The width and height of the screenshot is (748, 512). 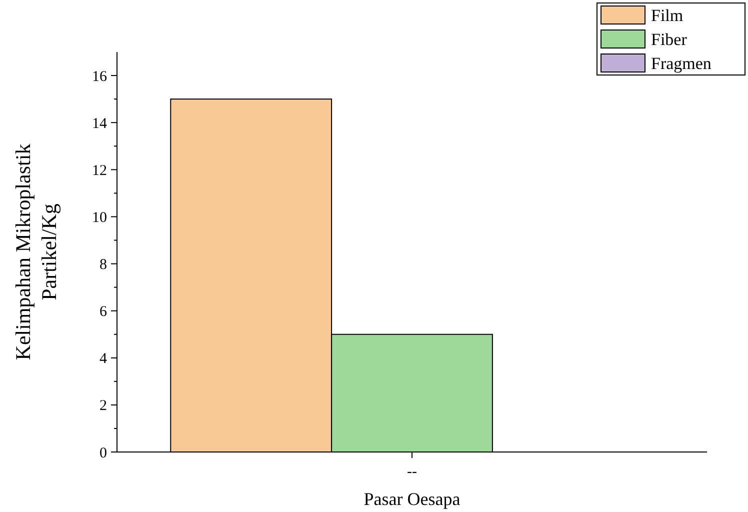 What do you see at coordinates (103, 265) in the screenshot?
I see `y-tick-label: 8` at bounding box center [103, 265].